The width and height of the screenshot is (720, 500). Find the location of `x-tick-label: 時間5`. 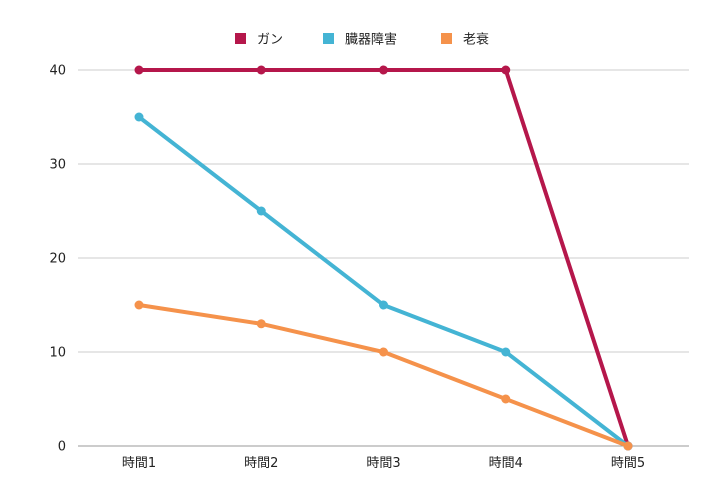

x-tick-label: 時間5 is located at coordinates (628, 463).